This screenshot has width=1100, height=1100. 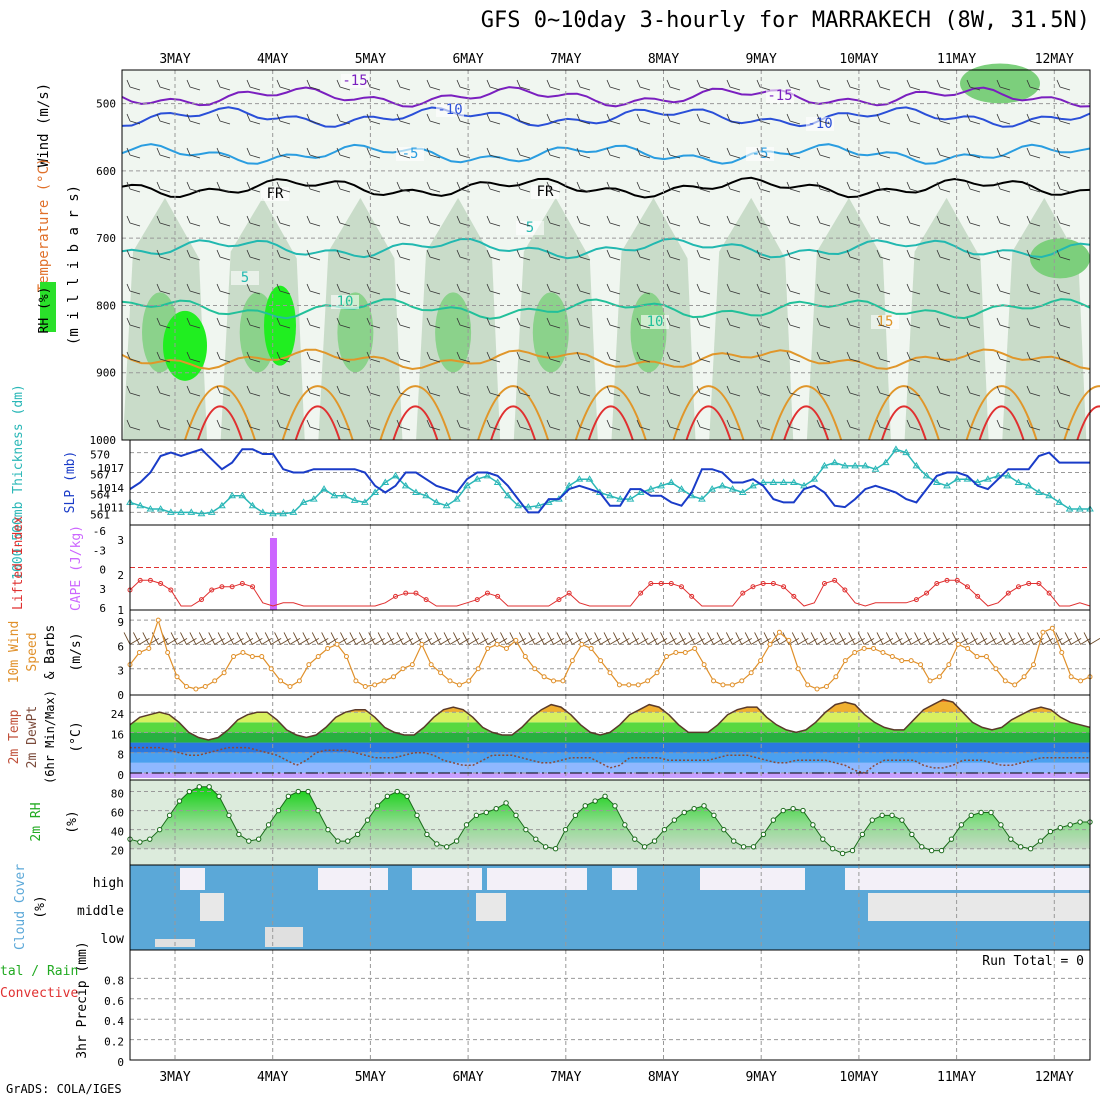 What do you see at coordinates (192, 879) in the screenshot?
I see `cloud-clear-high` at bounding box center [192, 879].